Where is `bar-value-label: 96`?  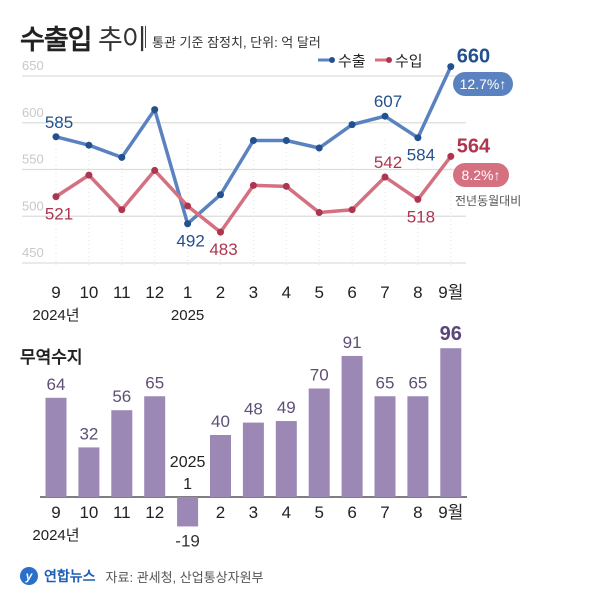 bar-value-label: 96 is located at coordinates (451, 334).